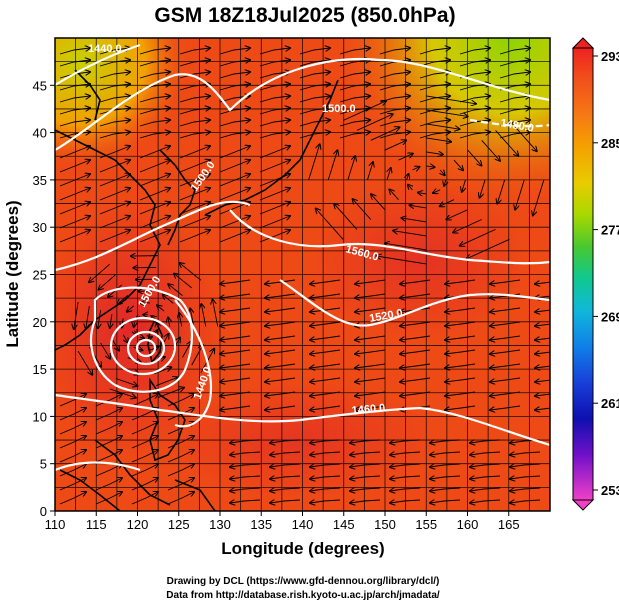 The image size is (619, 605). What do you see at coordinates (509, 524) in the screenshot?
I see `x-tick-label: 165` at bounding box center [509, 524].